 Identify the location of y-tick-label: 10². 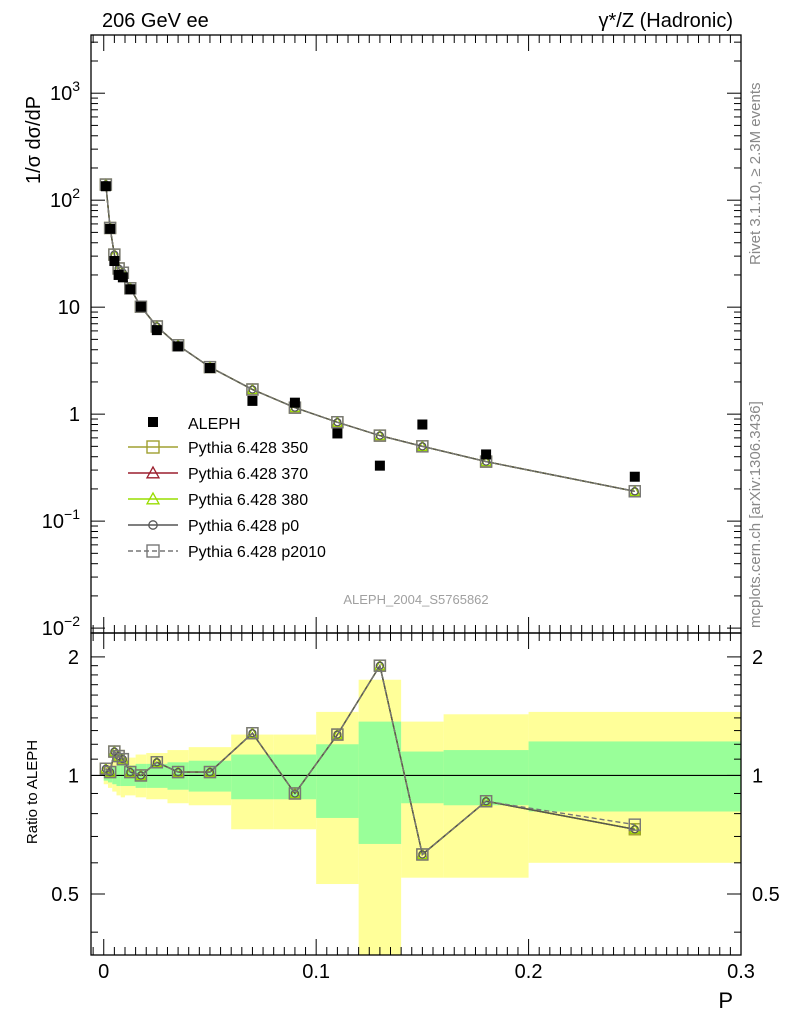
(65, 198).